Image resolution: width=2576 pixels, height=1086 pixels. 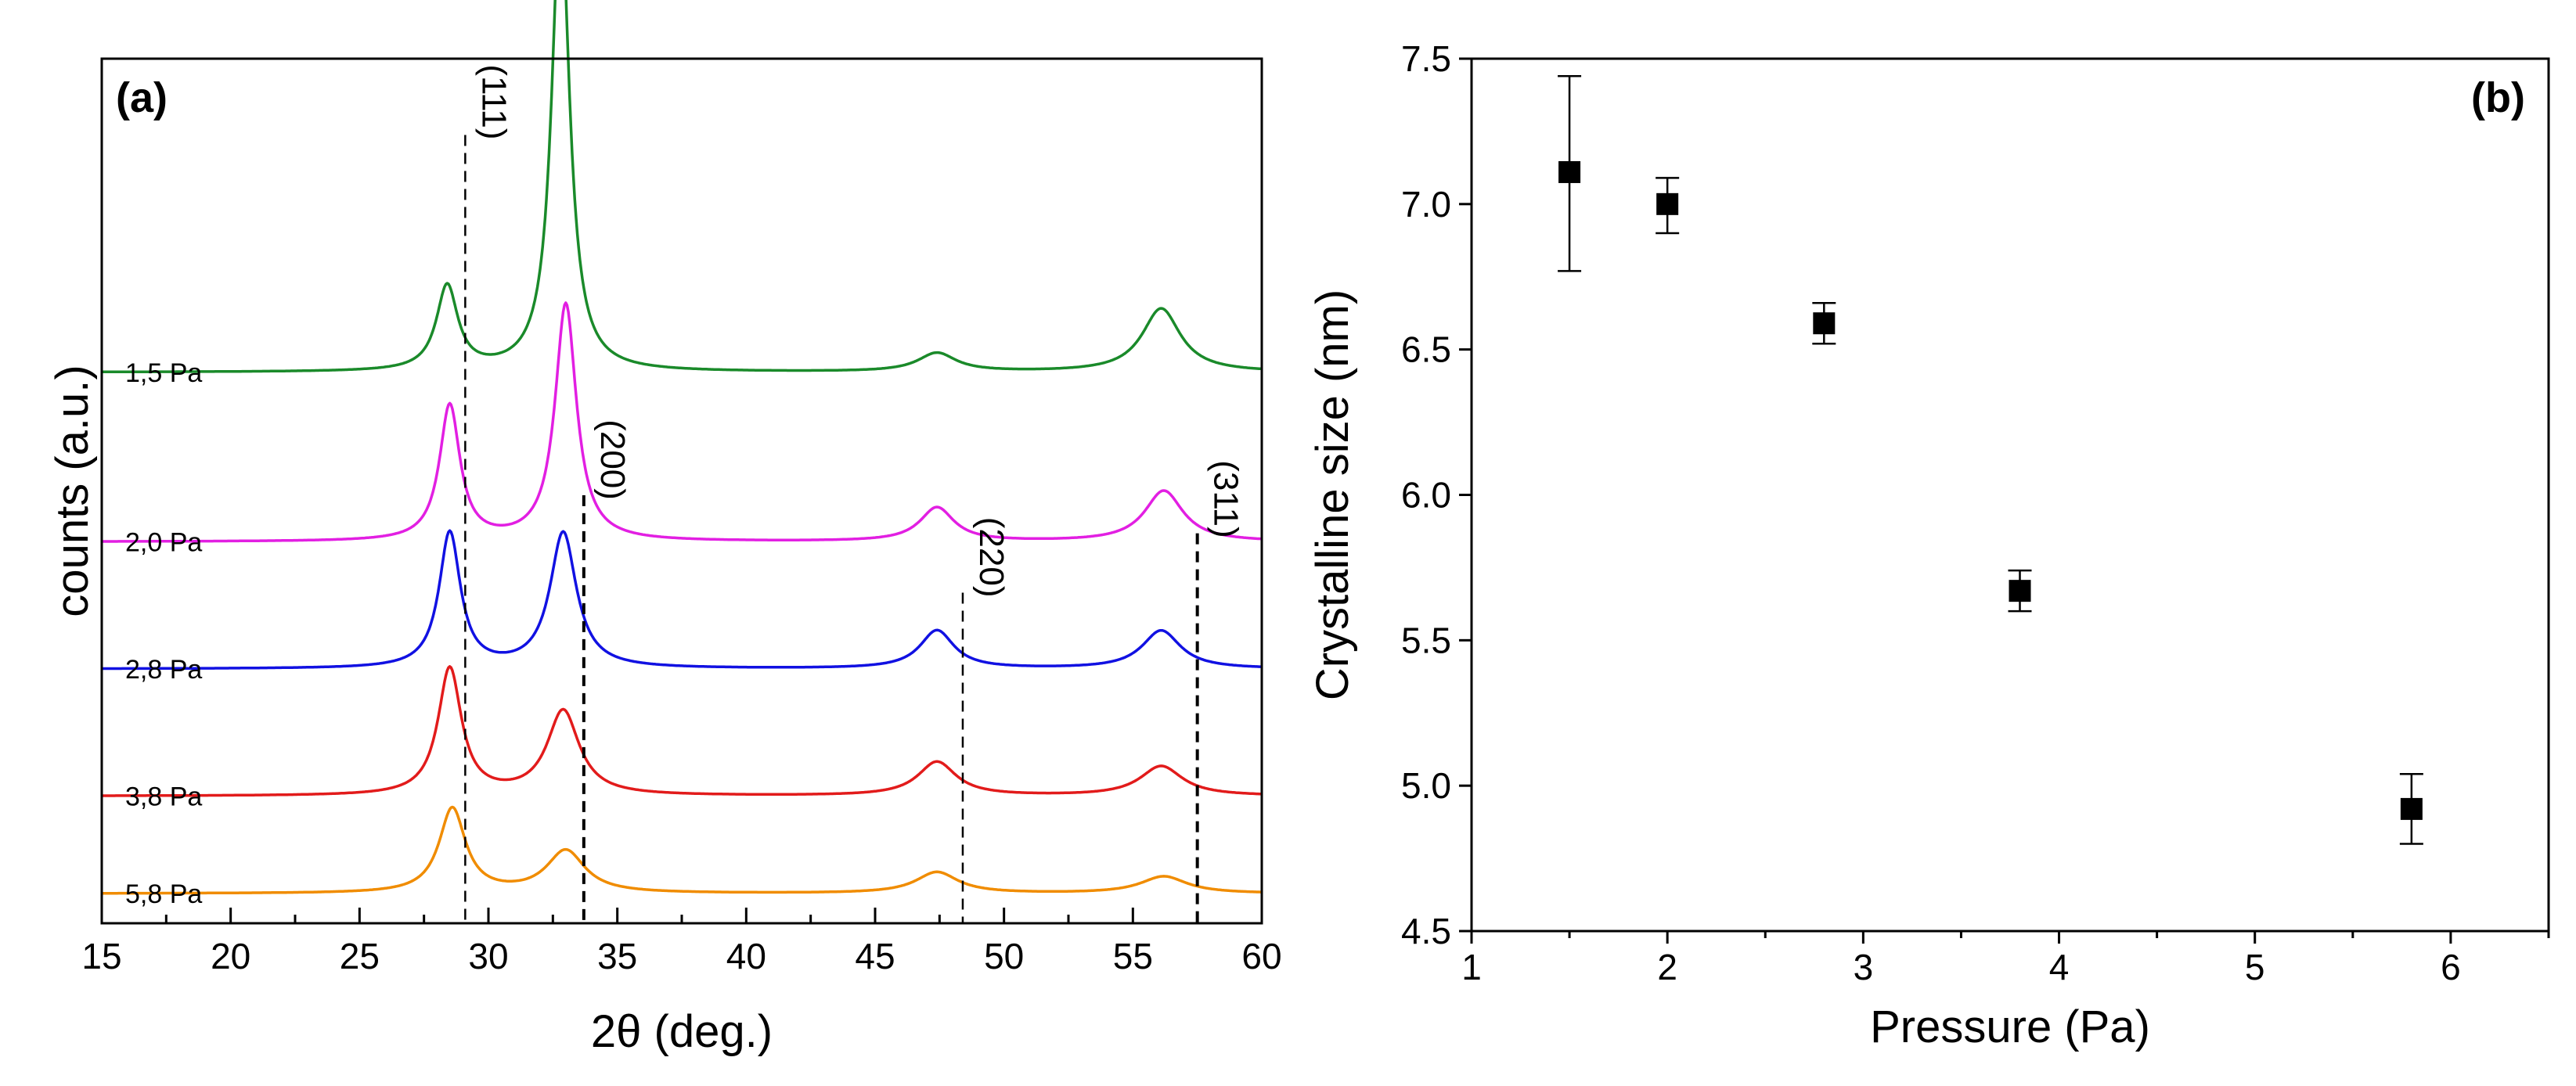 What do you see at coordinates (230, 956) in the screenshot?
I see `x-tick-label: 20` at bounding box center [230, 956].